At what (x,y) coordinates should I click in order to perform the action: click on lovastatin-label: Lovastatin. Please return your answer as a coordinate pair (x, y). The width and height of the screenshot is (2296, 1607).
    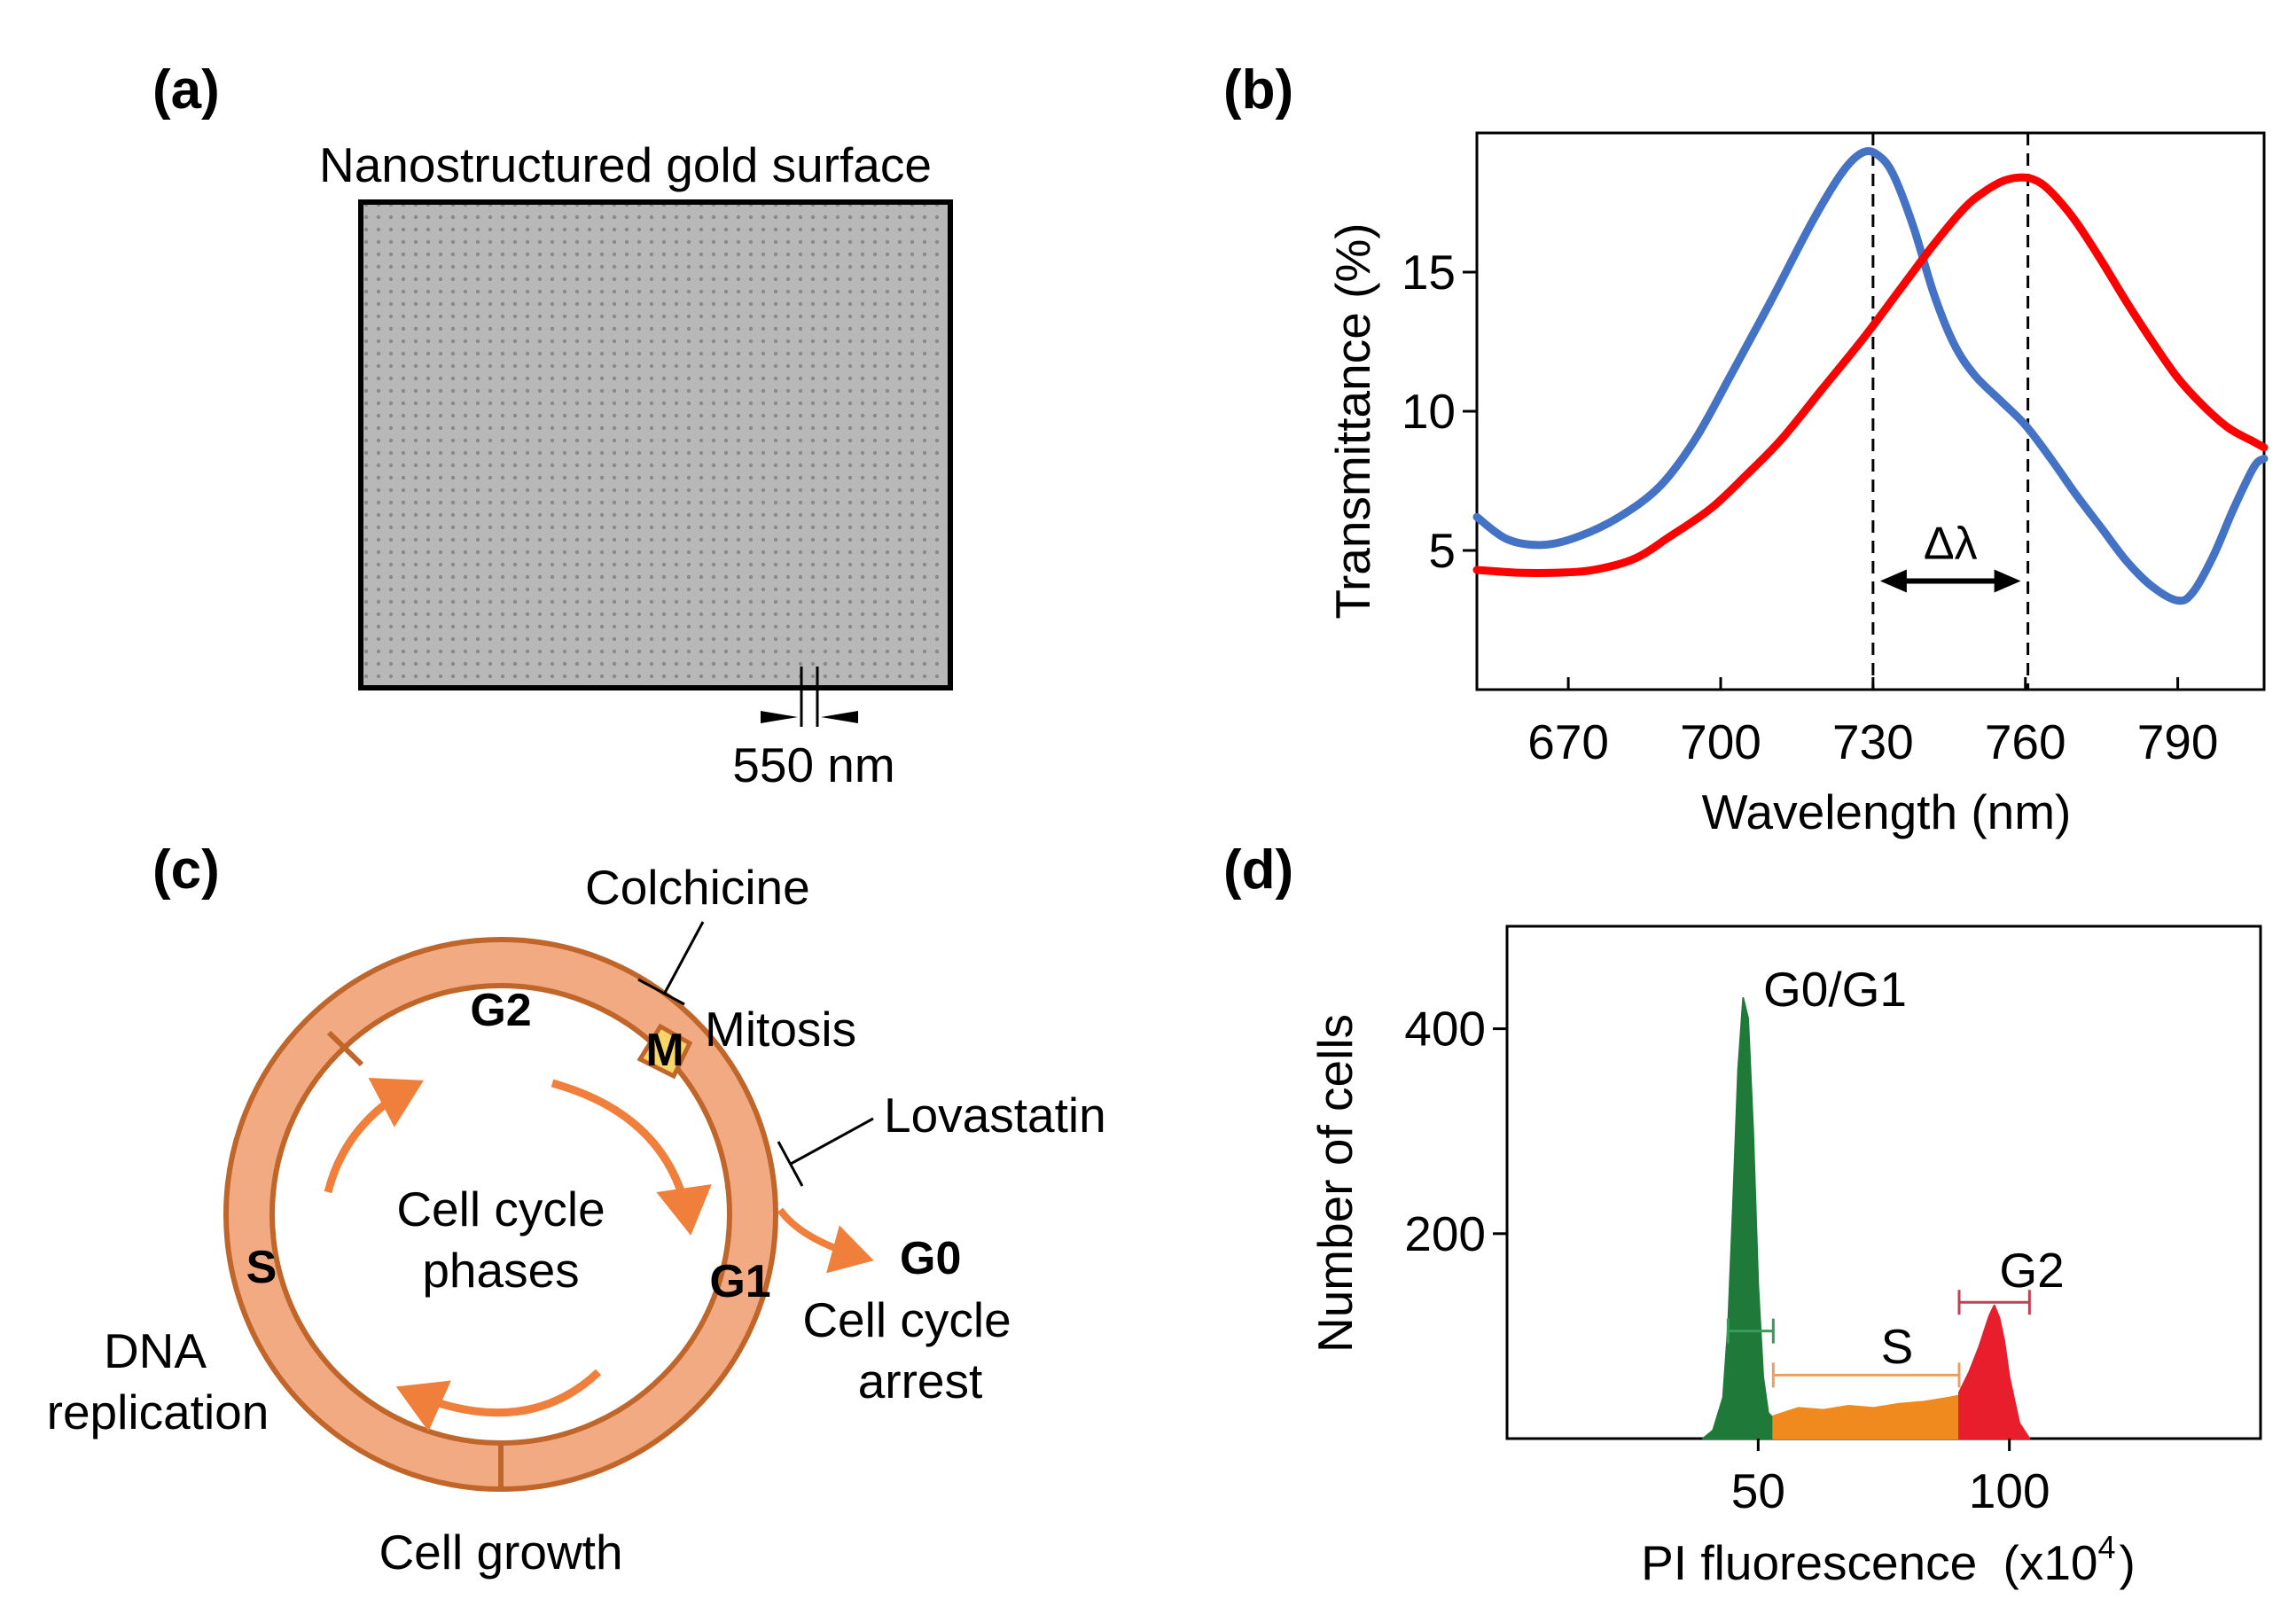
    Looking at the image, I should click on (995, 1116).